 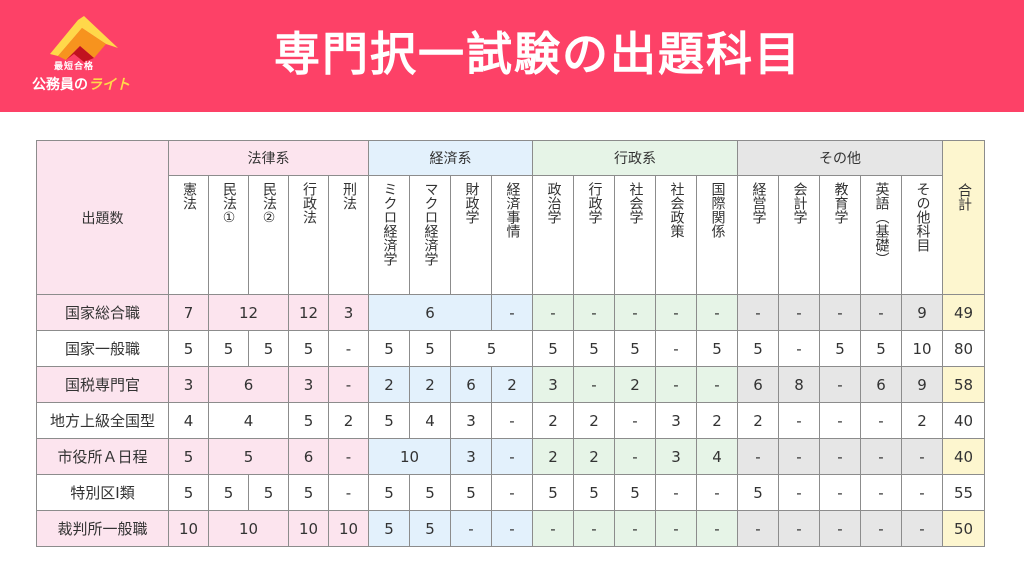 I want to click on group-header-other: その他, so click(x=840, y=158).